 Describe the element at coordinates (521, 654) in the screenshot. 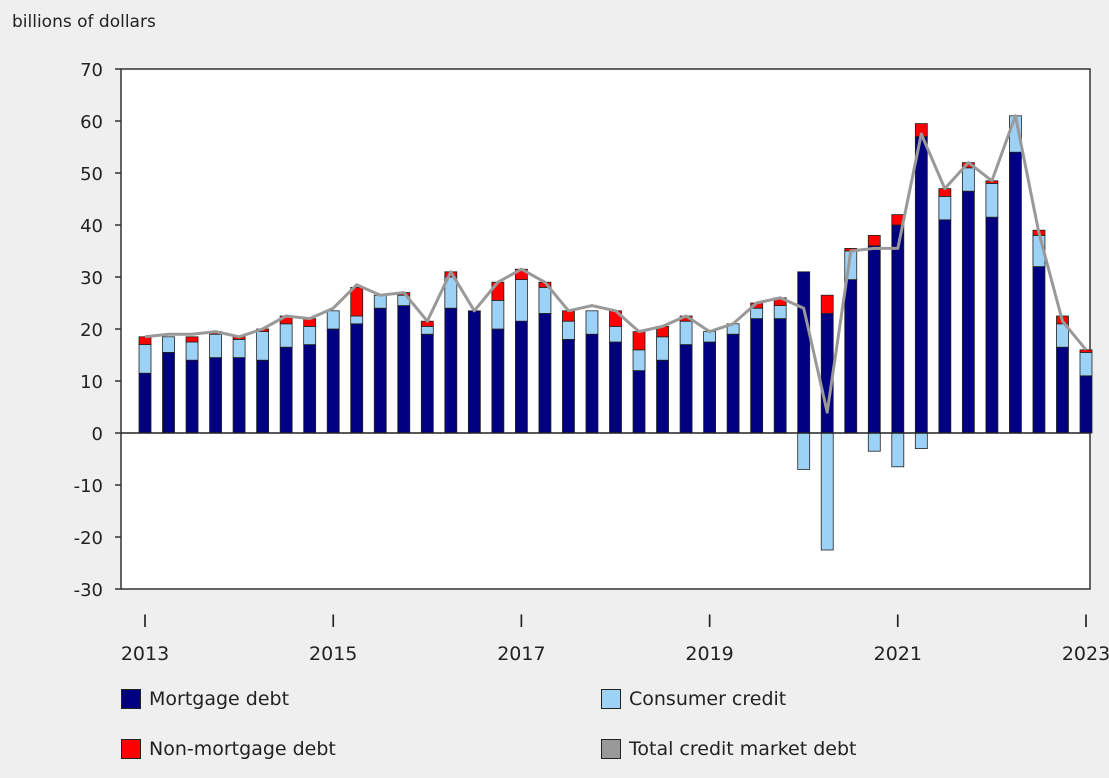

I see `x-tick-year-label: 2017` at that location.